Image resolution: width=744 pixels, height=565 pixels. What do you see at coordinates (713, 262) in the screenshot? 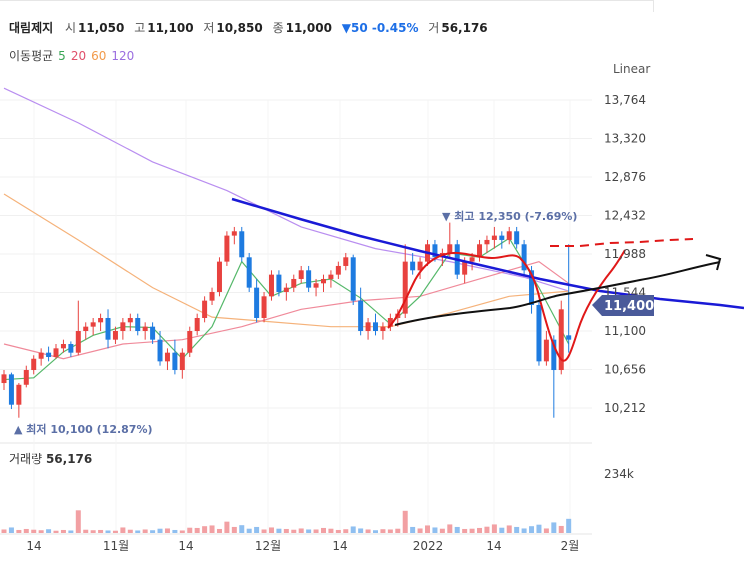
I see `drawing-black-arrowhead` at bounding box center [713, 262].